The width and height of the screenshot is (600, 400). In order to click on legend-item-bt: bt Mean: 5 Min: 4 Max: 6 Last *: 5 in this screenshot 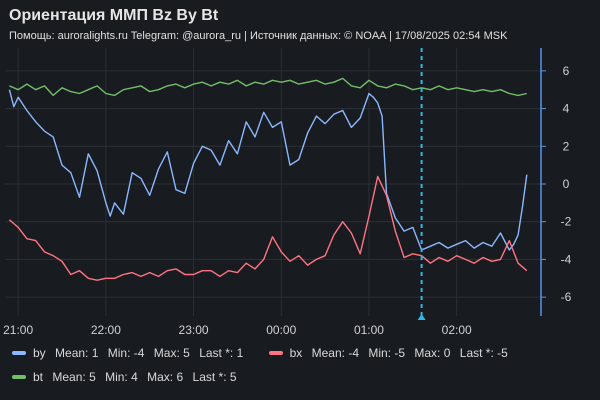, I will do `click(124, 377)`.